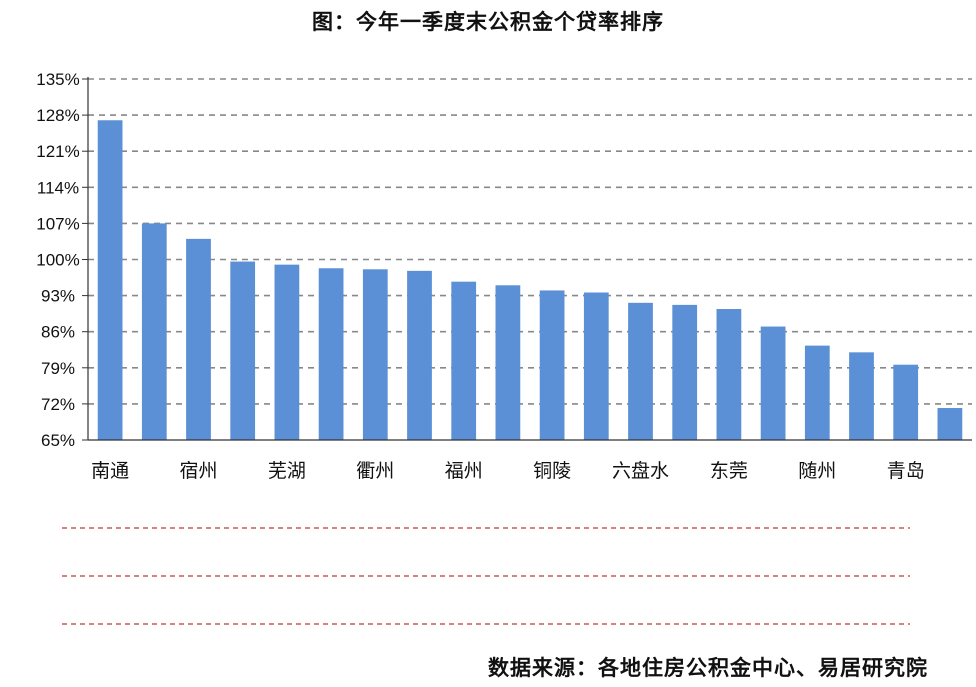  What do you see at coordinates (640, 471) in the screenshot?
I see `x-tick-label: 六盘水` at bounding box center [640, 471].